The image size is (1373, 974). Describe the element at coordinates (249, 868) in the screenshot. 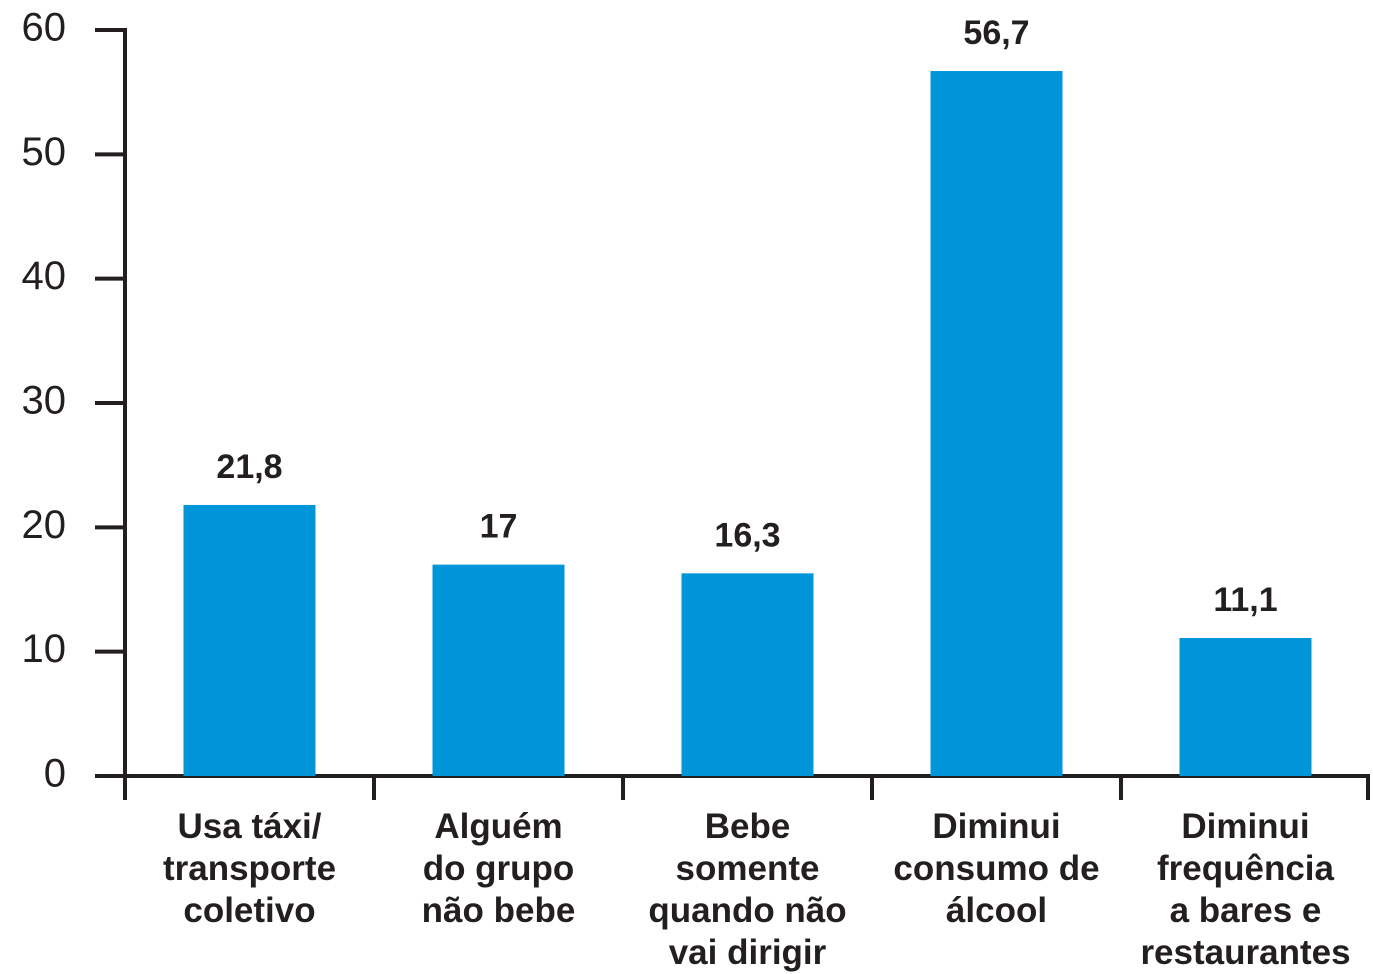

I see `x-tick-label: Usa táxi/ transporte coletivo` at that location.